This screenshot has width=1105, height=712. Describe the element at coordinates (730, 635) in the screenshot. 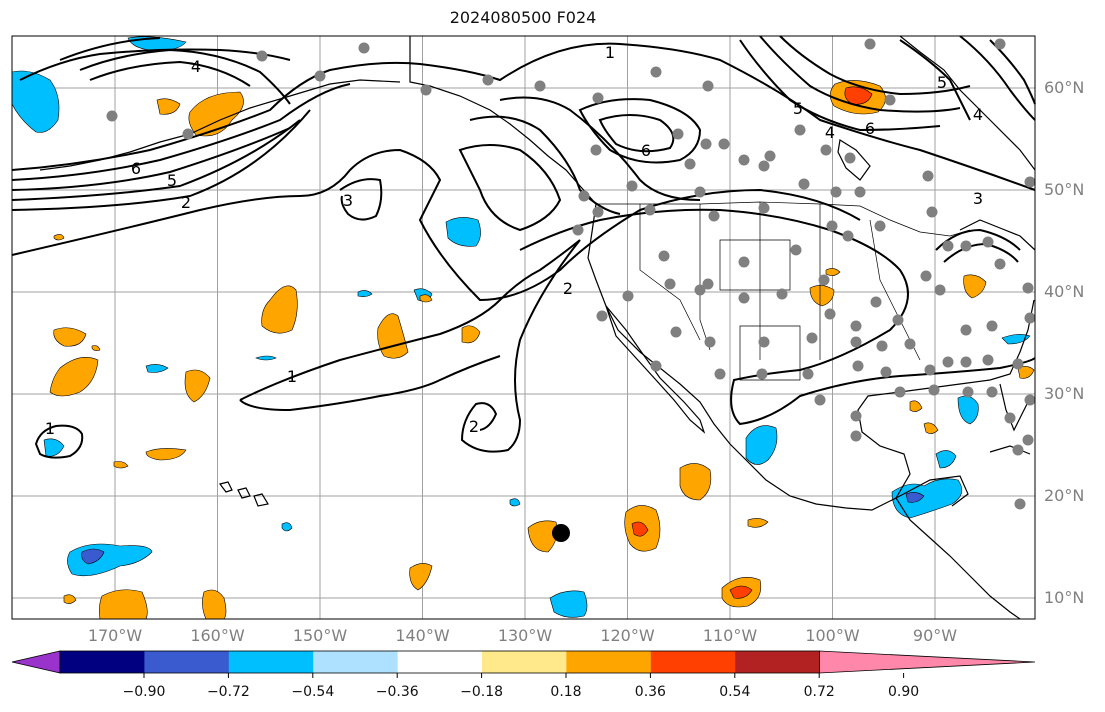

I see `longitude-label: 110°W` at that location.